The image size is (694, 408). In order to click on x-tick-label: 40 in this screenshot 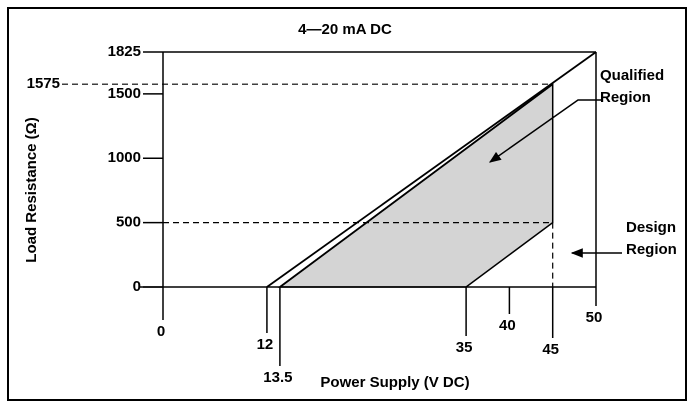, I will do `click(507, 325)`.